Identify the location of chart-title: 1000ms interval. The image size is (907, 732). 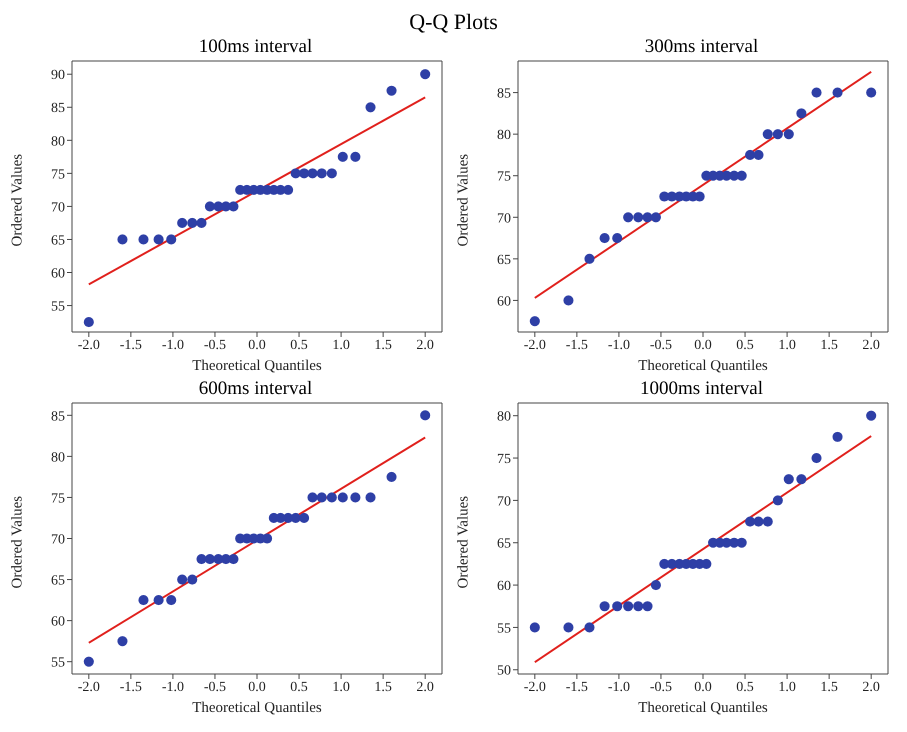
(701, 389).